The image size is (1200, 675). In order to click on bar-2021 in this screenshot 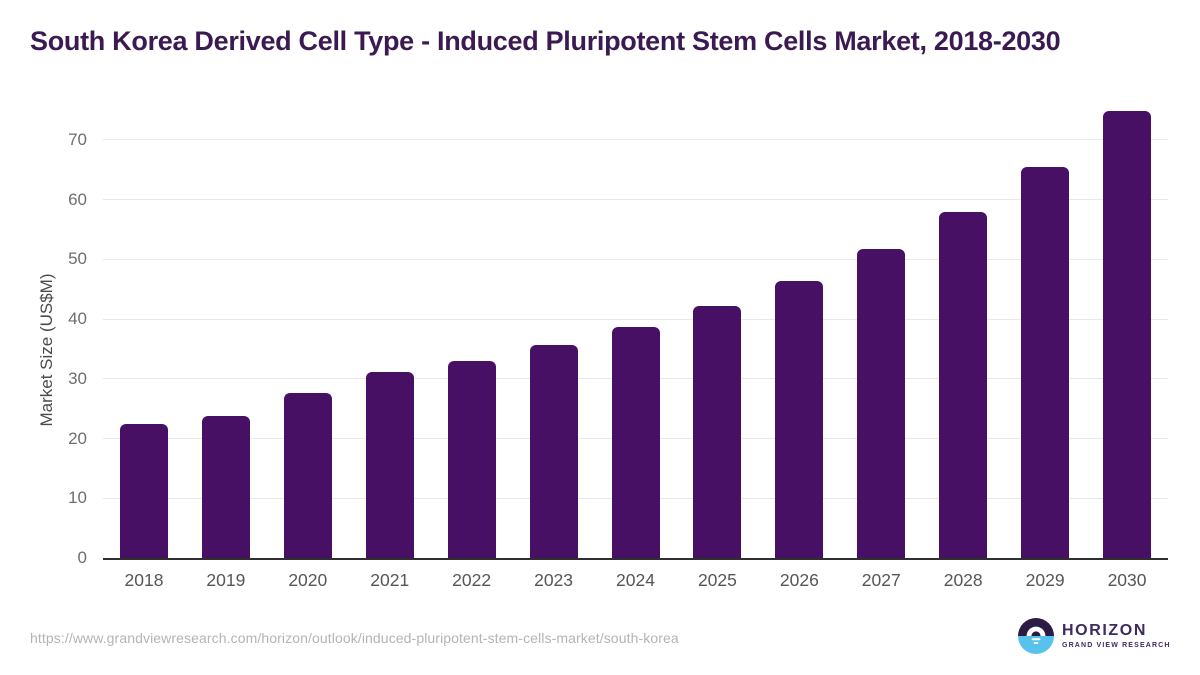, I will do `click(389, 465)`.